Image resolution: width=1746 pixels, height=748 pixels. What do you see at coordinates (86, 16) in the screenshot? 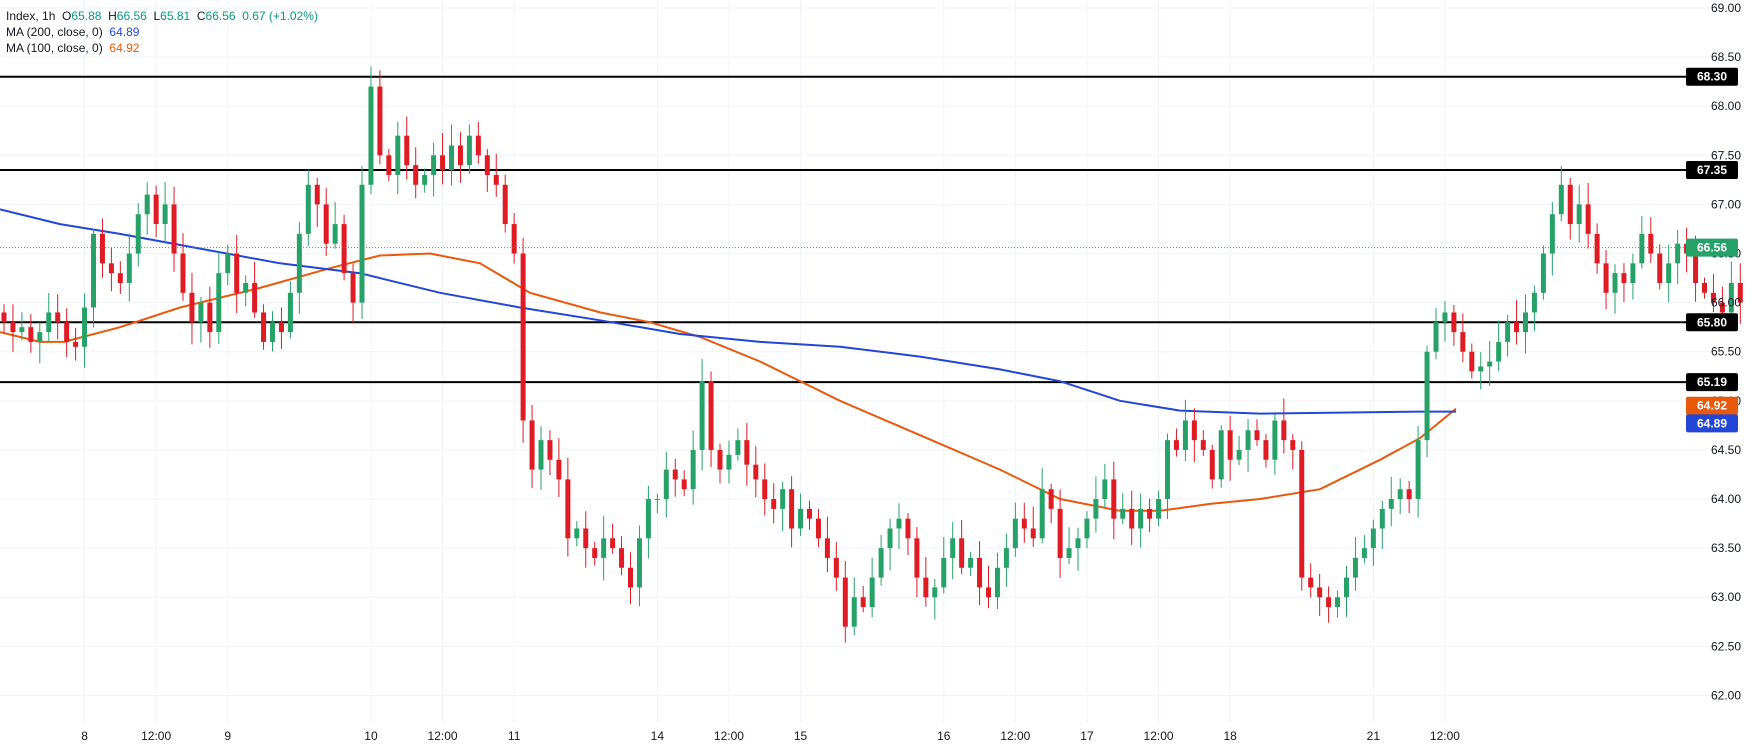
I see `open-value: 65.88` at bounding box center [86, 16].